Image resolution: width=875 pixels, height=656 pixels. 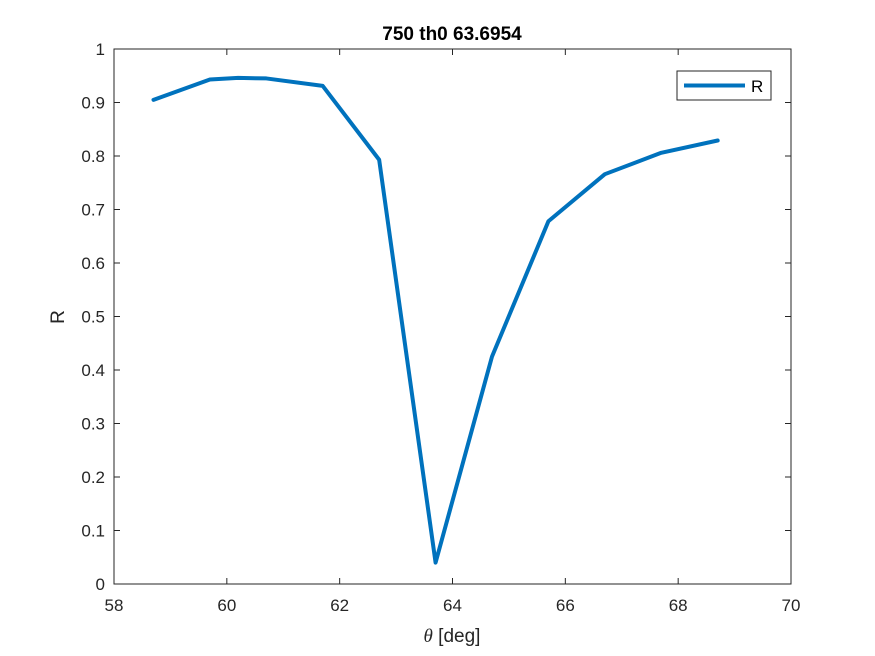 What do you see at coordinates (93, 156) in the screenshot?
I see `y-tick-label: 0.8` at bounding box center [93, 156].